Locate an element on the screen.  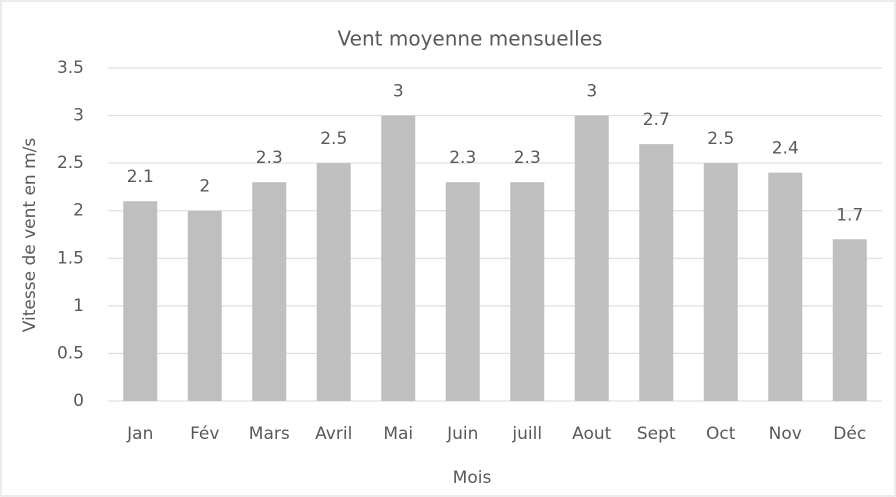
data-label: 2.4 is located at coordinates (785, 149).